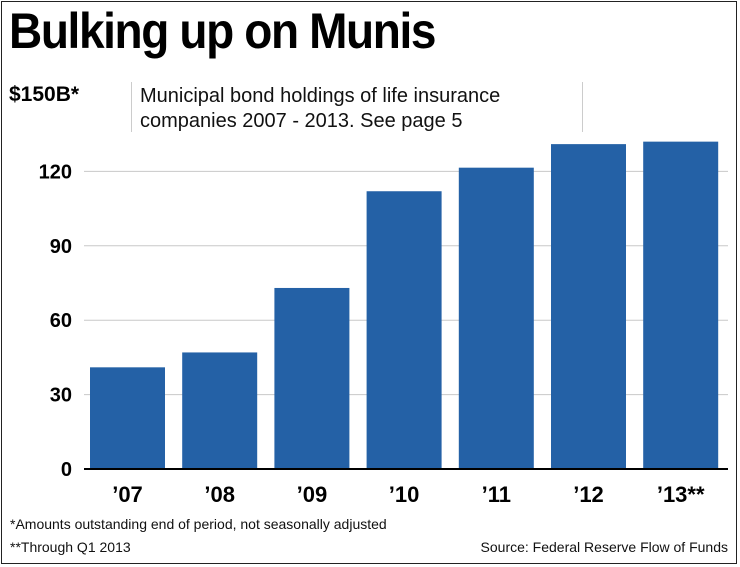 The height and width of the screenshot is (567, 740). What do you see at coordinates (66, 470) in the screenshot?
I see `y-tick-label-0: 0` at bounding box center [66, 470].